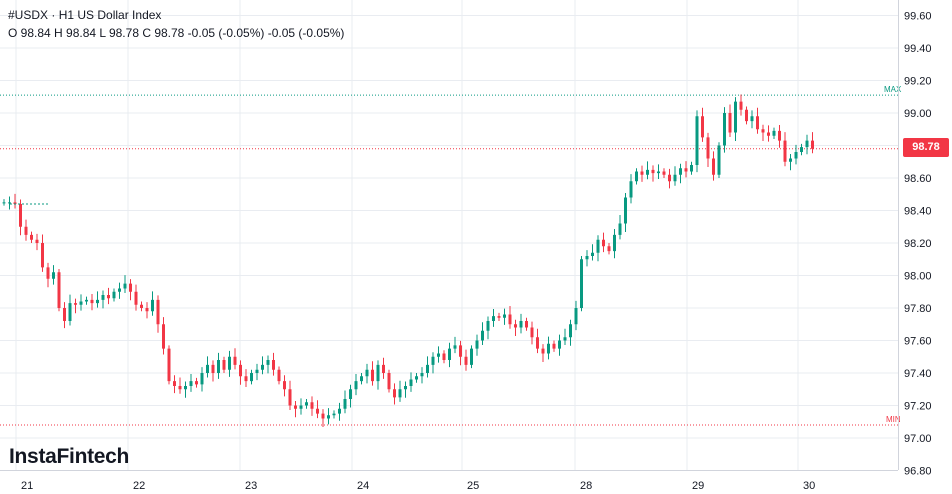 The width and height of the screenshot is (952, 494). What do you see at coordinates (918, 212) in the screenshot?
I see `y-tick-label: 98.40` at bounding box center [918, 212].